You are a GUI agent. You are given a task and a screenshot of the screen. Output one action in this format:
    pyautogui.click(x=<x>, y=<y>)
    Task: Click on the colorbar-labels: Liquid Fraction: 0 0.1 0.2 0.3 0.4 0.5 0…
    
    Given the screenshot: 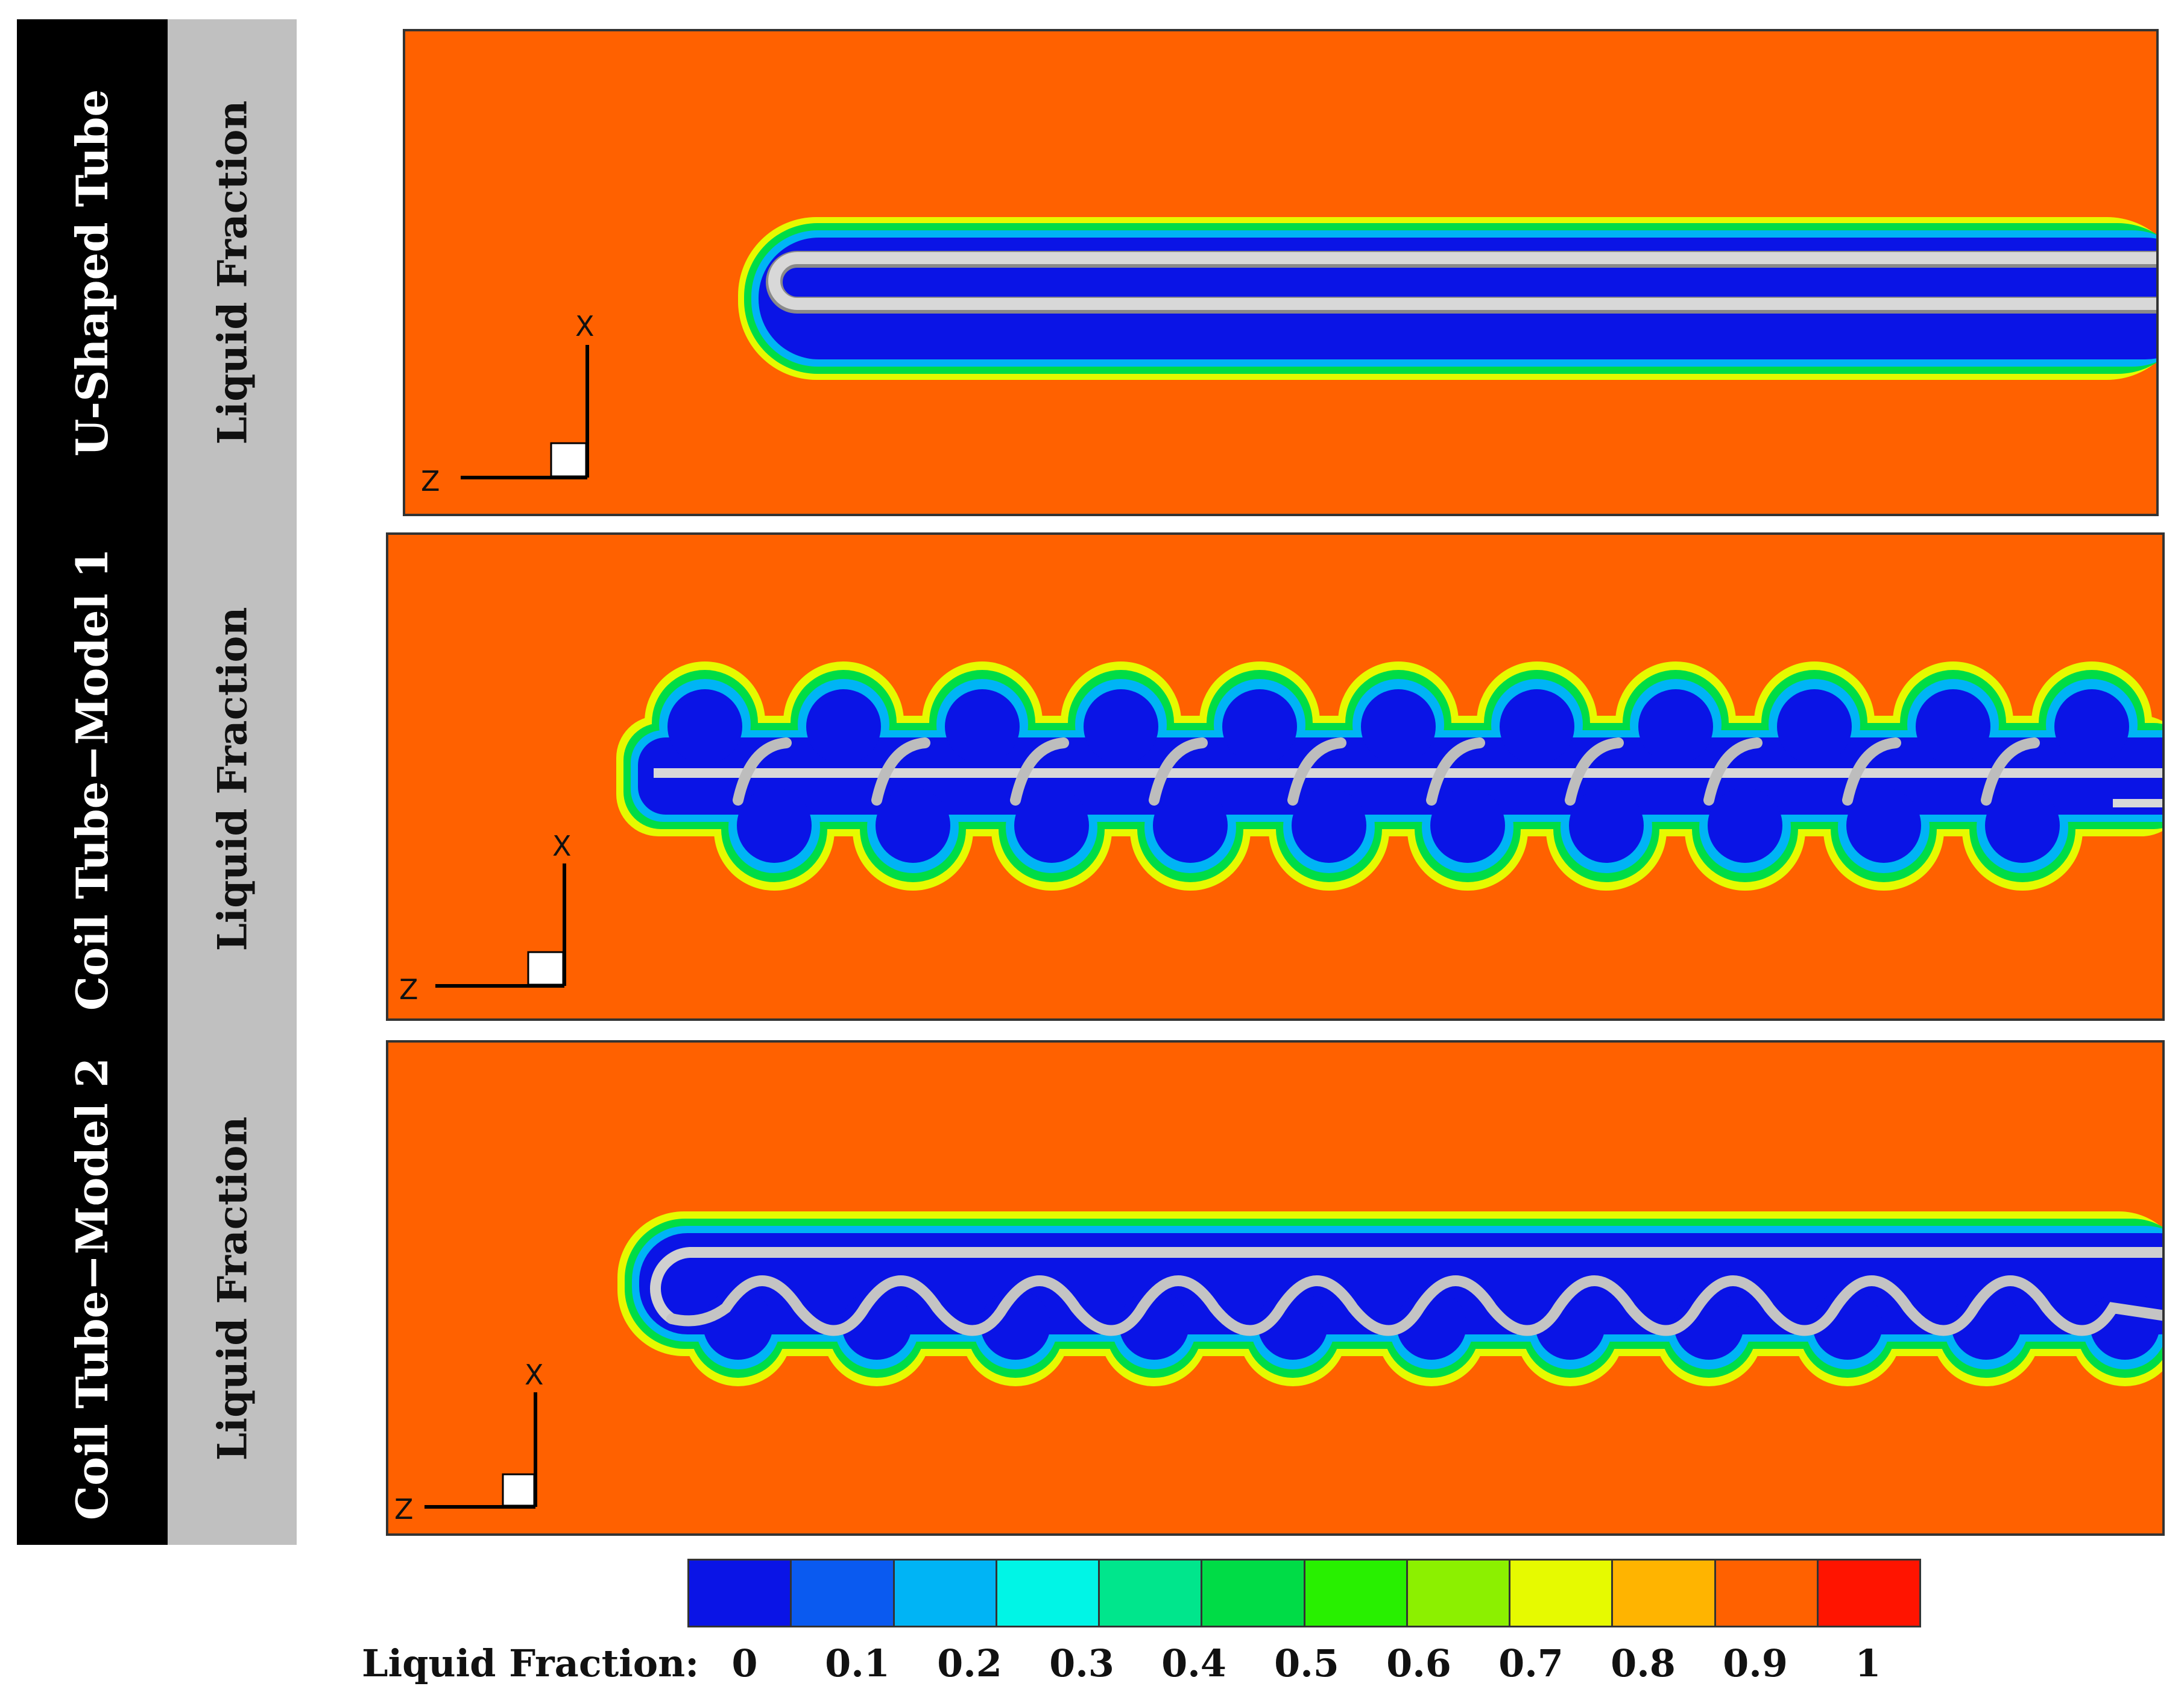 What is the action you would take?
    pyautogui.click(x=1092, y=1666)
    